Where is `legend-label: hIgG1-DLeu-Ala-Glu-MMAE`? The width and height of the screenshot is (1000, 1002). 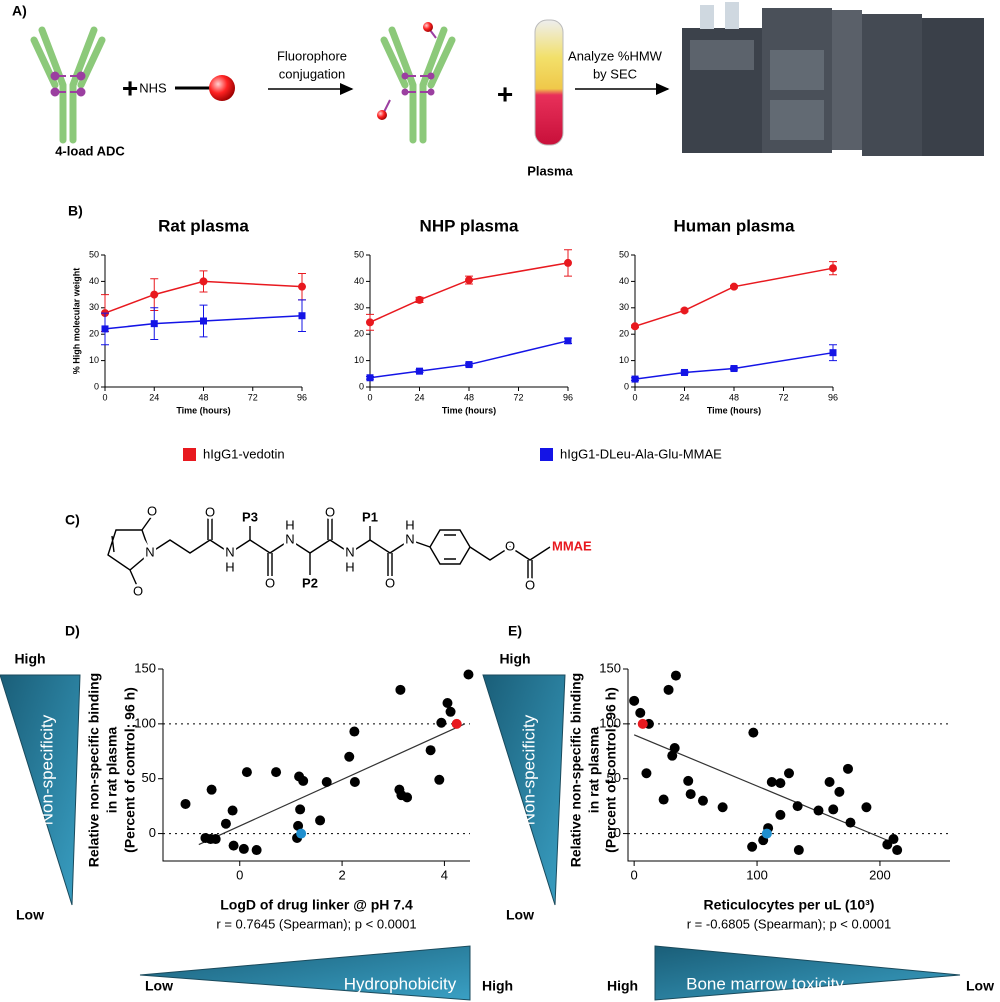
legend-label: hIgG1-DLeu-Ala-Glu-MMAE is located at coordinates (641, 453).